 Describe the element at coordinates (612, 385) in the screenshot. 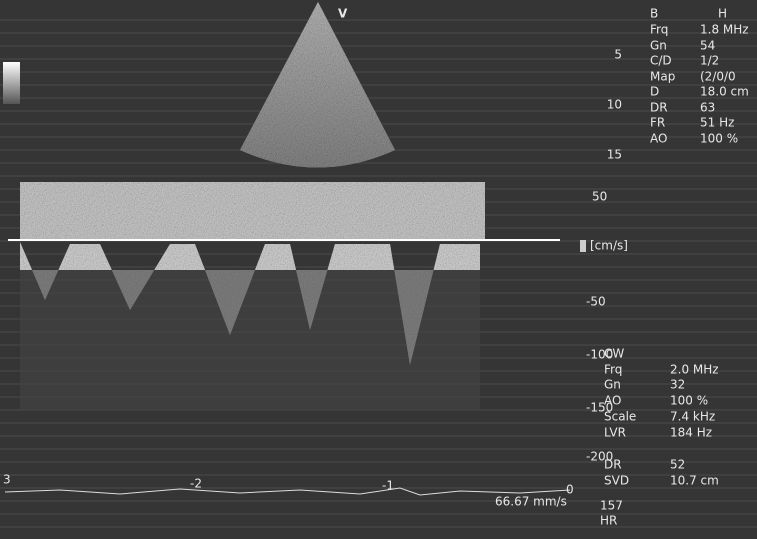

I see `cw-param-label: Gn` at that location.